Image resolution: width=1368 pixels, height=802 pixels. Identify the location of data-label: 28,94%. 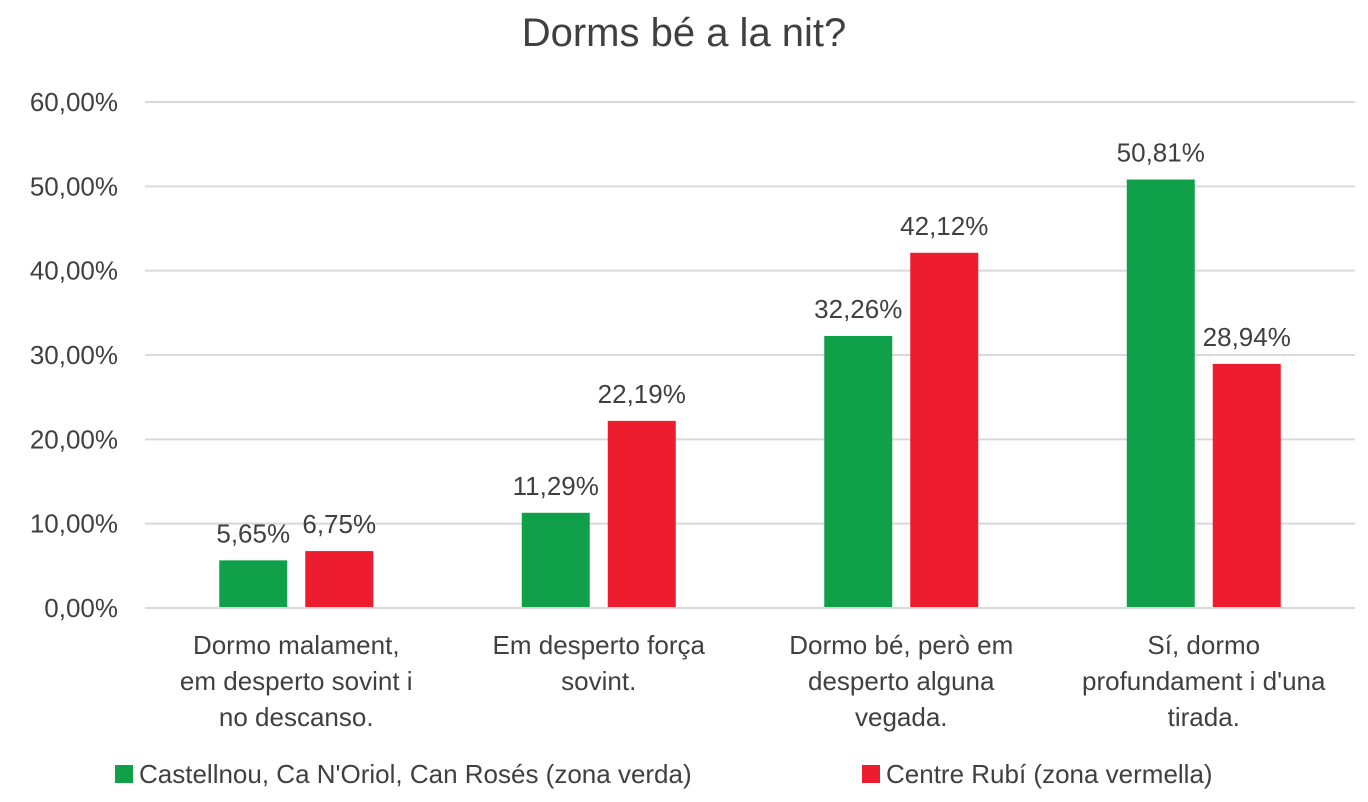
(1247, 337).